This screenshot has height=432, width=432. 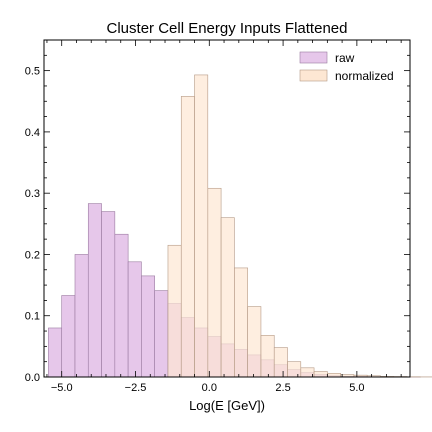 What do you see at coordinates (32, 133) in the screenshot?
I see `y-tick-label: 0.4` at bounding box center [32, 133].